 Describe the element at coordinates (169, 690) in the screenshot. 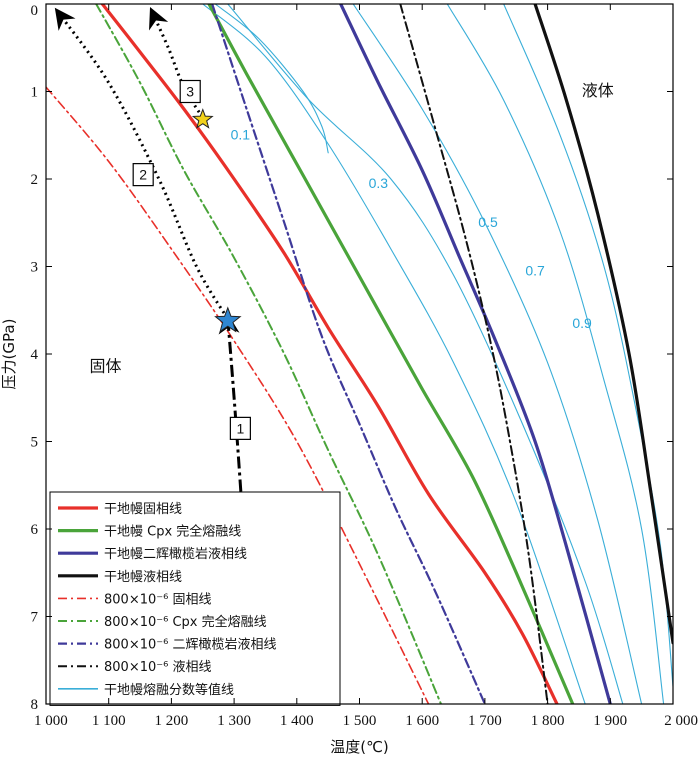

I see `legend-label: 干地幔熔融分数等值线` at that location.